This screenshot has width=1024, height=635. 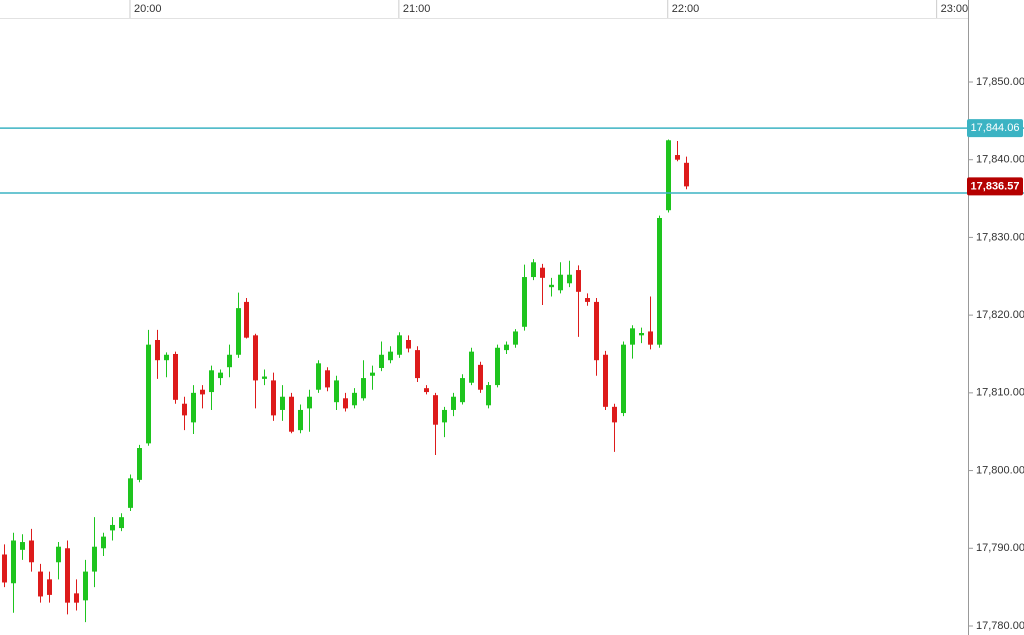 I want to click on x-tick-label: 22:00, so click(x=686, y=9).